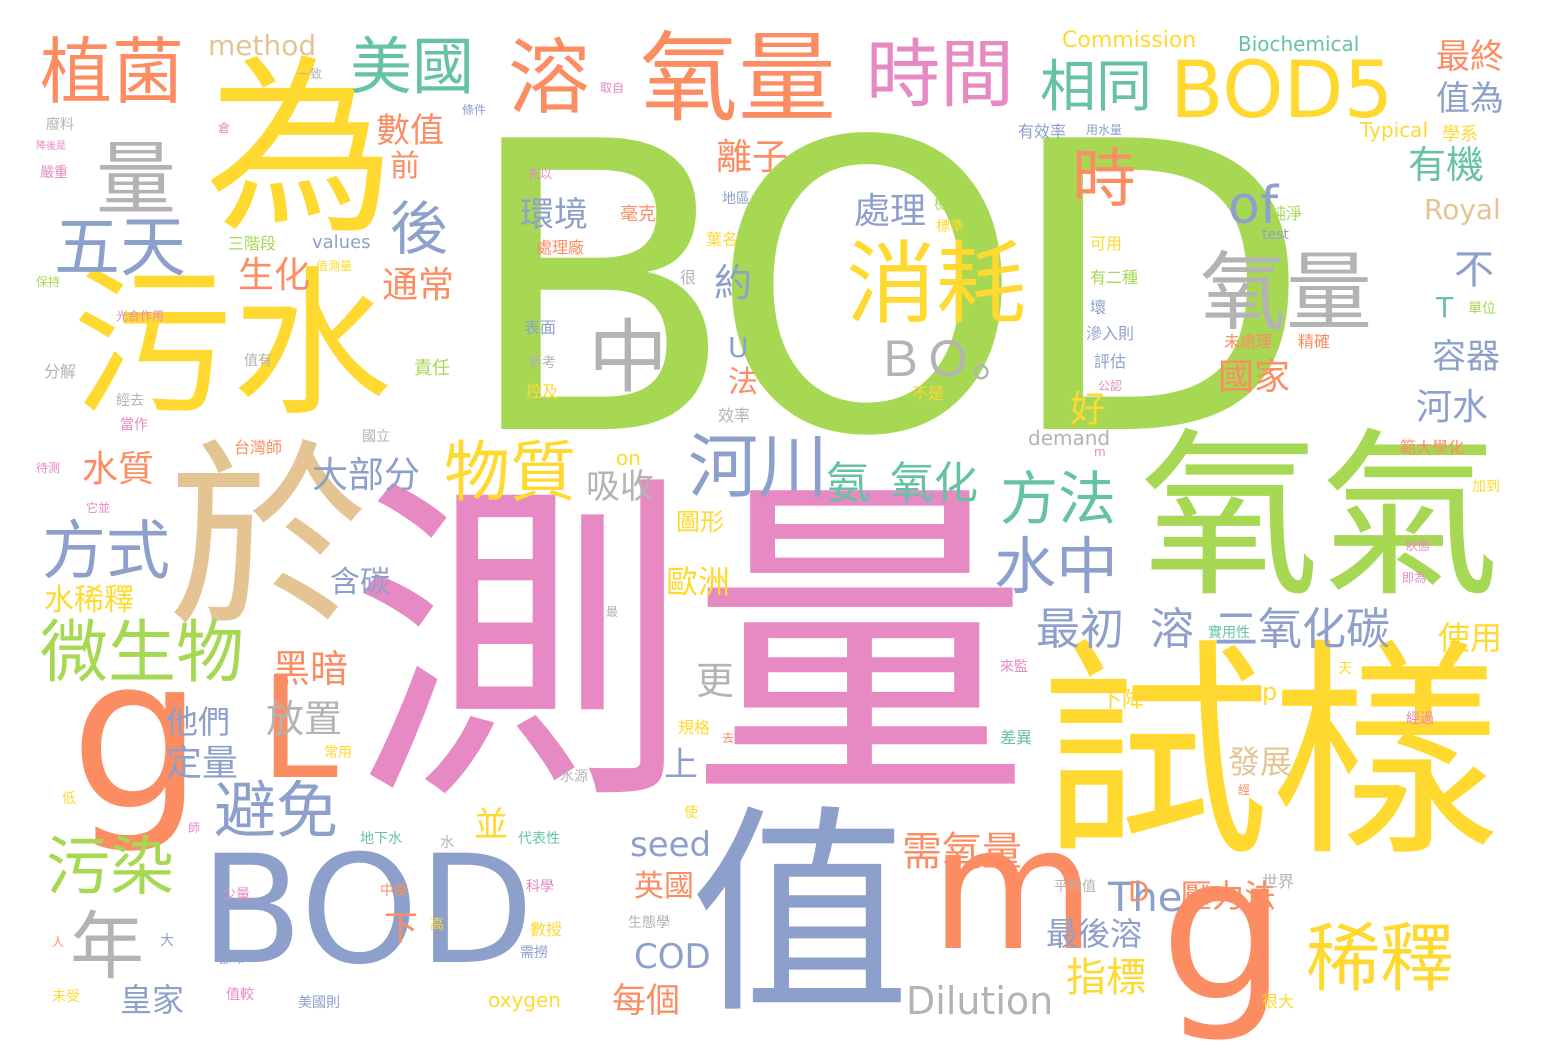 This screenshot has height=1052, width=1548. Describe the element at coordinates (236, 895) in the screenshot. I see `word: 少量` at that location.